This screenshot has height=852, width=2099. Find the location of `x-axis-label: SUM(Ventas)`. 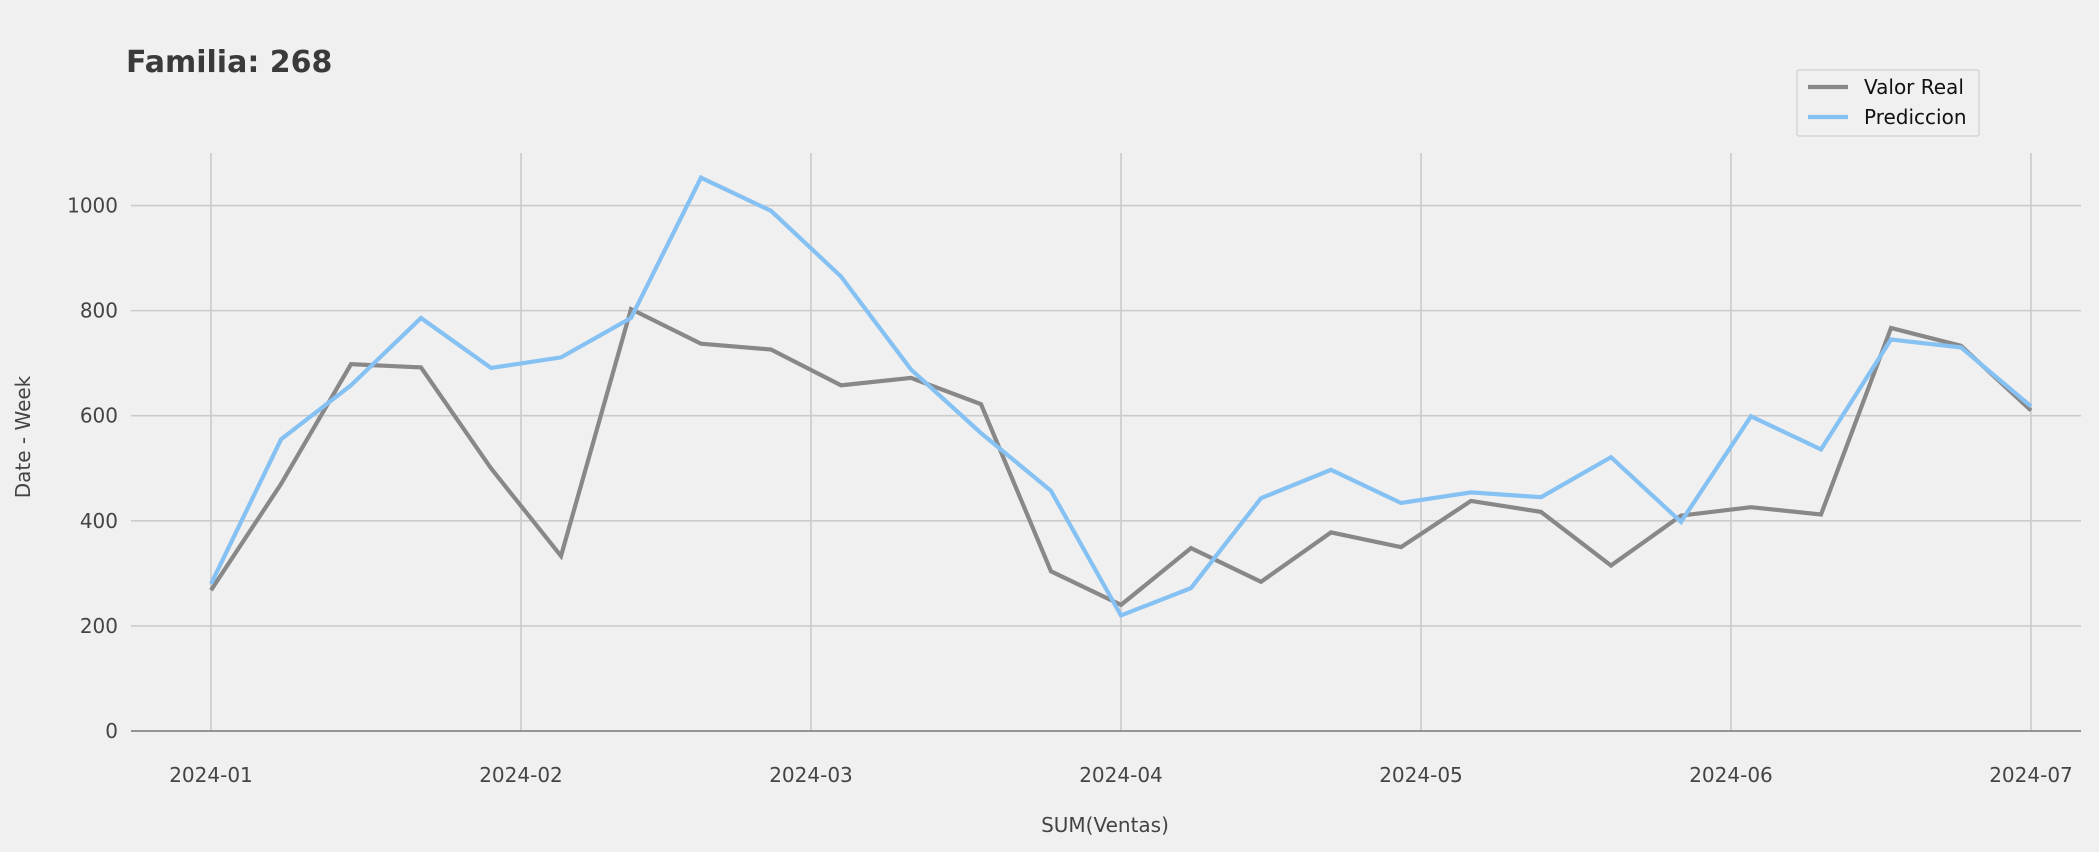

x-axis-label: SUM(Ventas) is located at coordinates (1105, 825).